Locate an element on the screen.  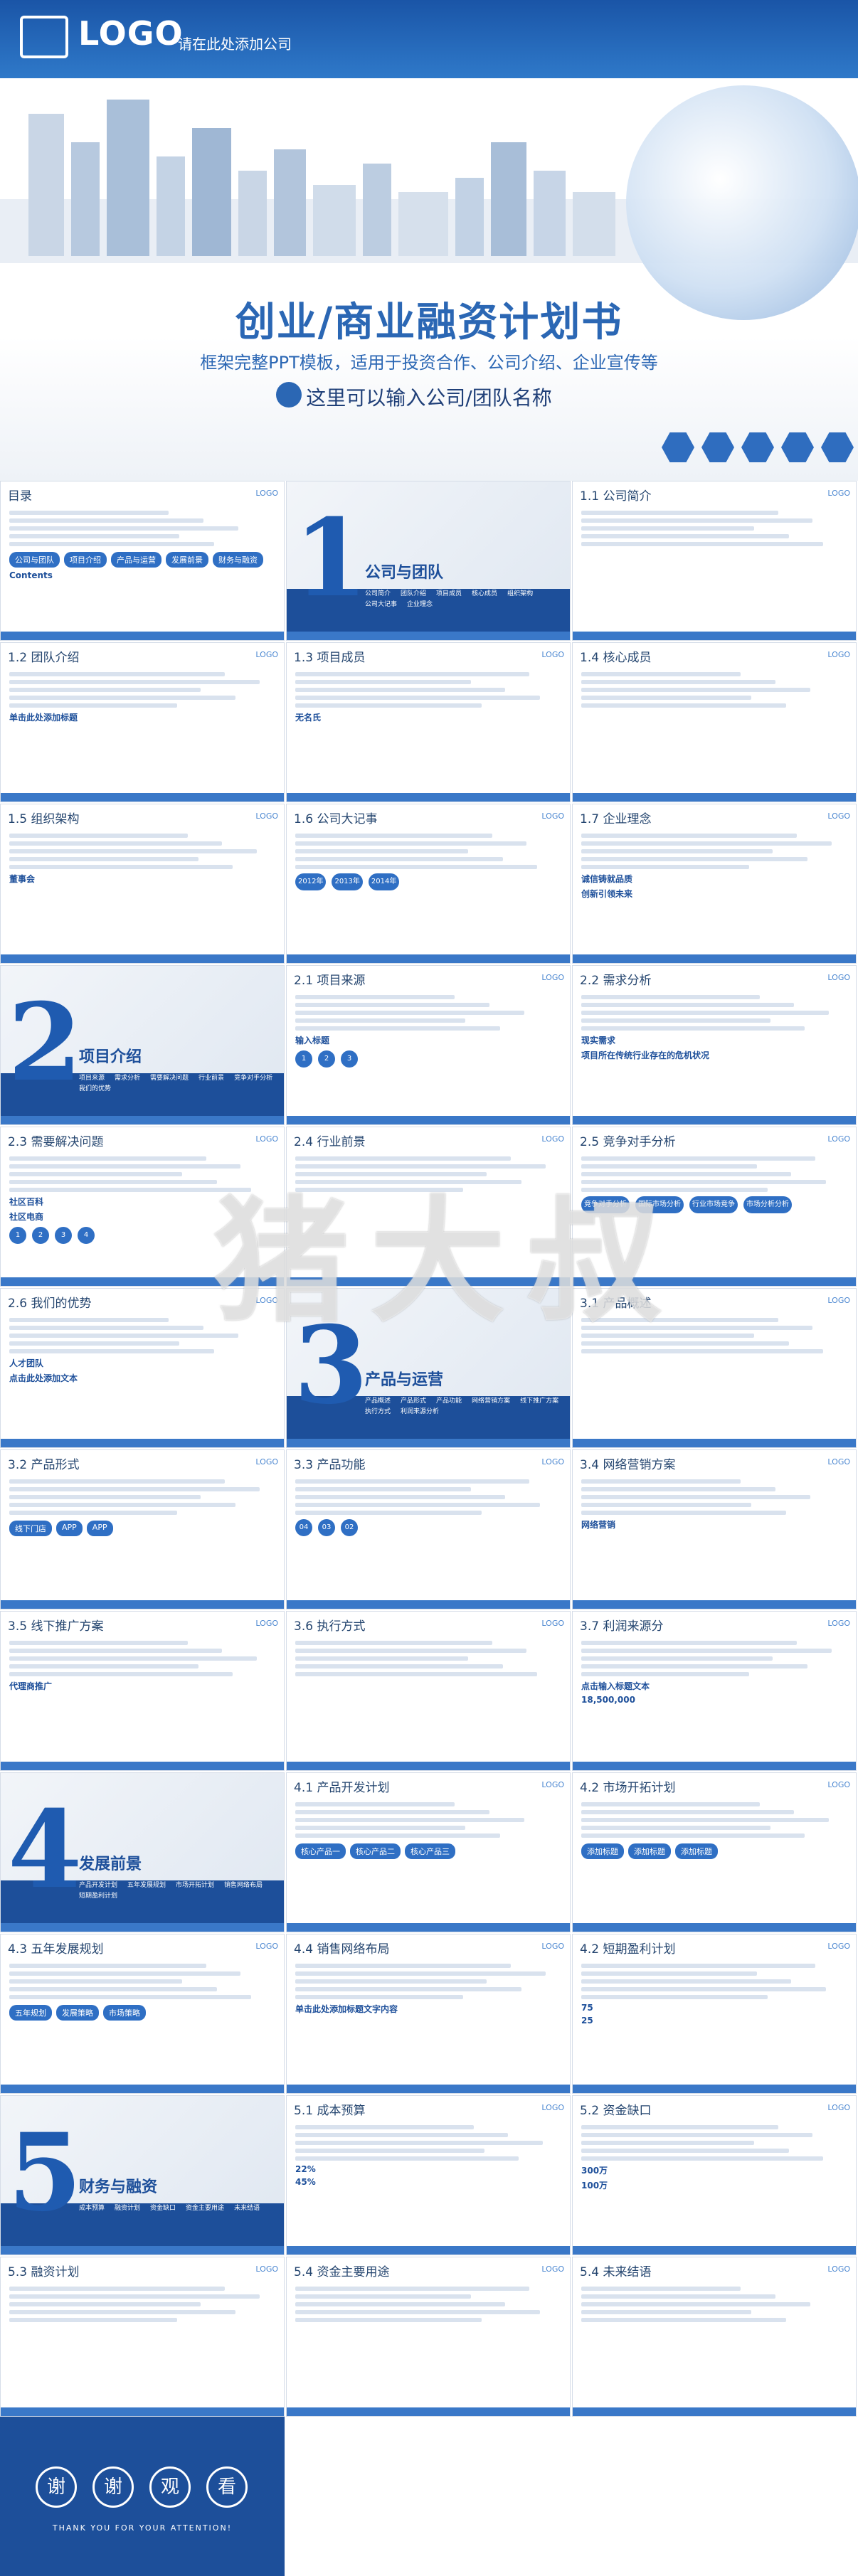
slide-text-sub: 人才团队 is located at coordinates (26, 1363).